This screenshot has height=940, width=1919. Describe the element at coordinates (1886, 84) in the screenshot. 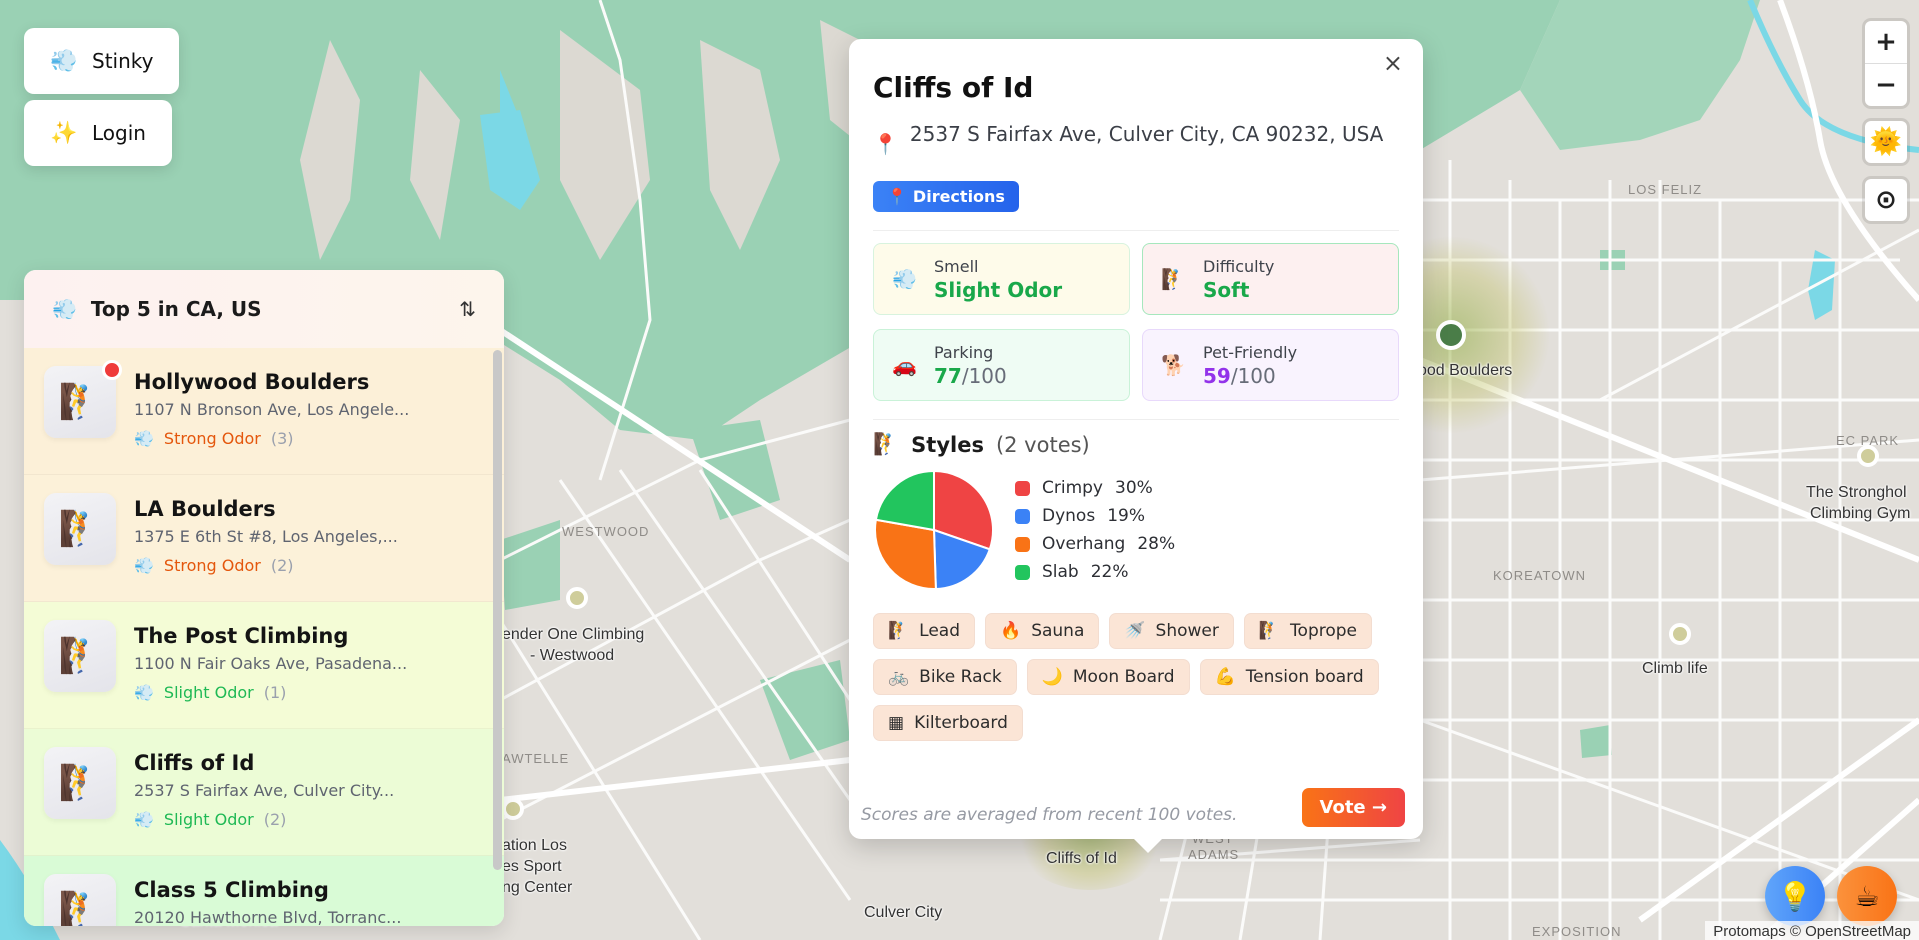

I see `zoom-out-button: −` at that location.